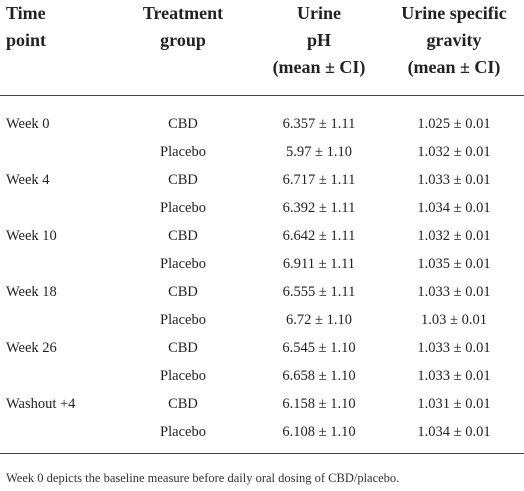 This screenshot has width=524, height=491. Describe the element at coordinates (262, 453) in the screenshot. I see `bottom-rule` at that location.